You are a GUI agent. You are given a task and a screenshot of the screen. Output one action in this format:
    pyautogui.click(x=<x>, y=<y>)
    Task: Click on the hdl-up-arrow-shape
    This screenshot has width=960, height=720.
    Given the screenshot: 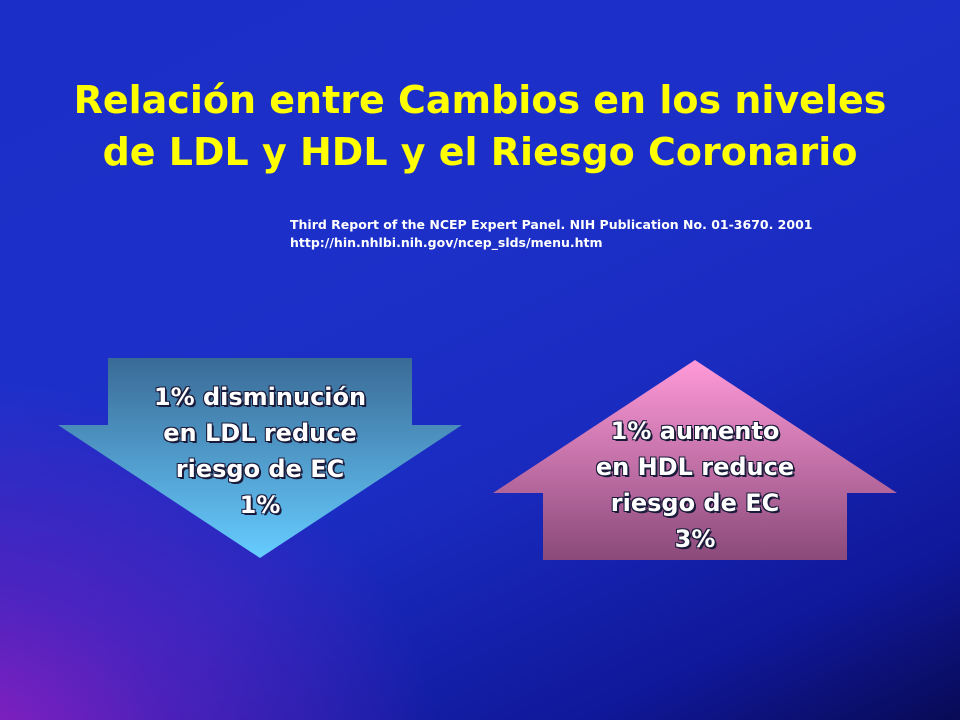 What is the action you would take?
    pyautogui.click(x=695, y=460)
    